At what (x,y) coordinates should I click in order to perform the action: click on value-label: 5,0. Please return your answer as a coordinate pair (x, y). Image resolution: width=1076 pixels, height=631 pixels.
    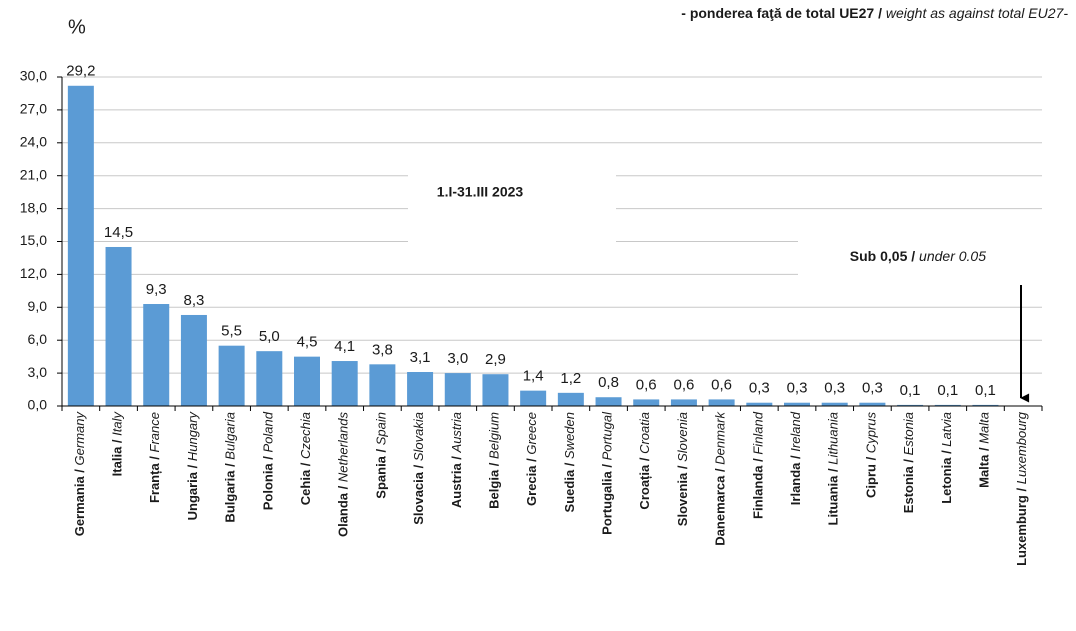
    Looking at the image, I should click on (269, 336).